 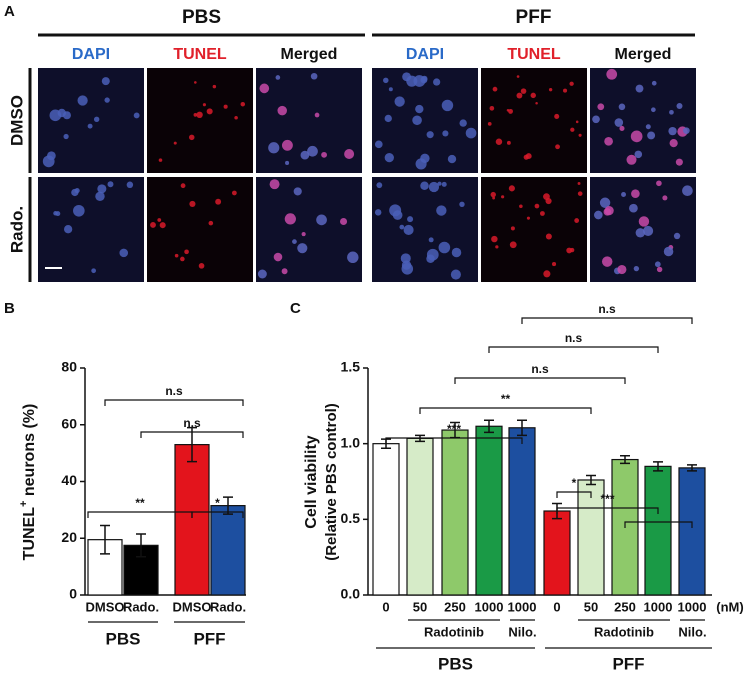 What do you see at coordinates (192, 606) in the screenshot?
I see `x-tick-label: DMSO` at bounding box center [192, 606].